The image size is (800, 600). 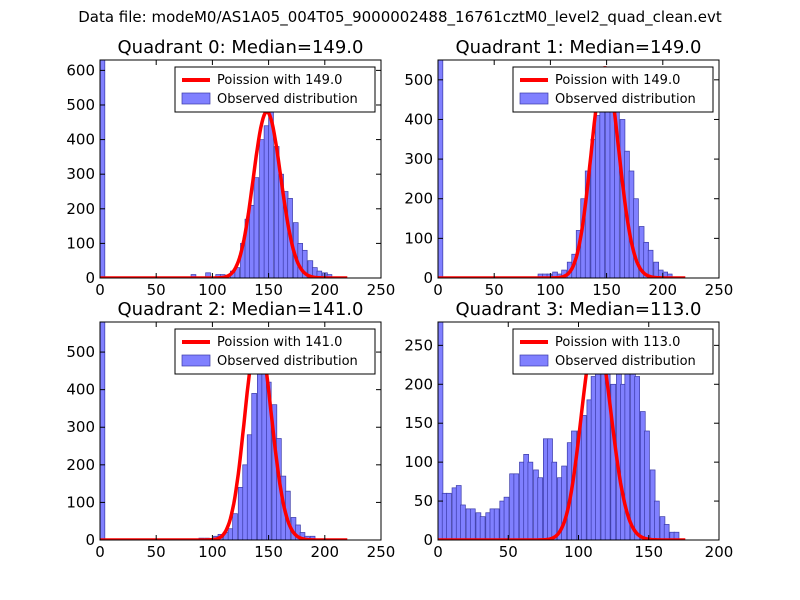 What do you see at coordinates (279, 342) in the screenshot?
I see `legend-label-poisson: Poission with 141.0` at bounding box center [279, 342].